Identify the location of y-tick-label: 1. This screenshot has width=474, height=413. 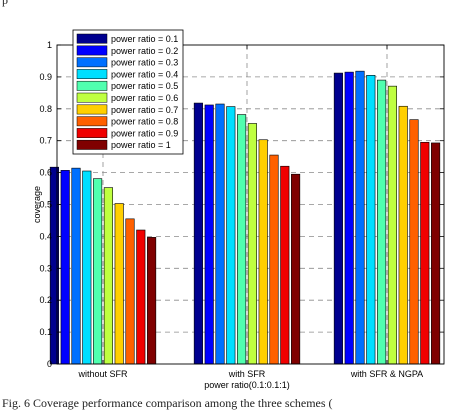
(49, 45).